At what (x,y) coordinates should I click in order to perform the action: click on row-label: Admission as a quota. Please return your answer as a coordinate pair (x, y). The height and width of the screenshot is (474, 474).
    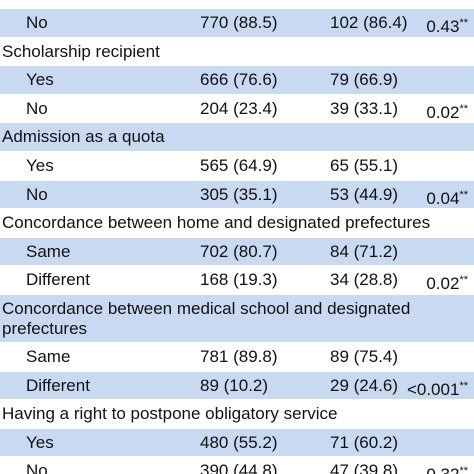
    Looking at the image, I should click on (83, 137).